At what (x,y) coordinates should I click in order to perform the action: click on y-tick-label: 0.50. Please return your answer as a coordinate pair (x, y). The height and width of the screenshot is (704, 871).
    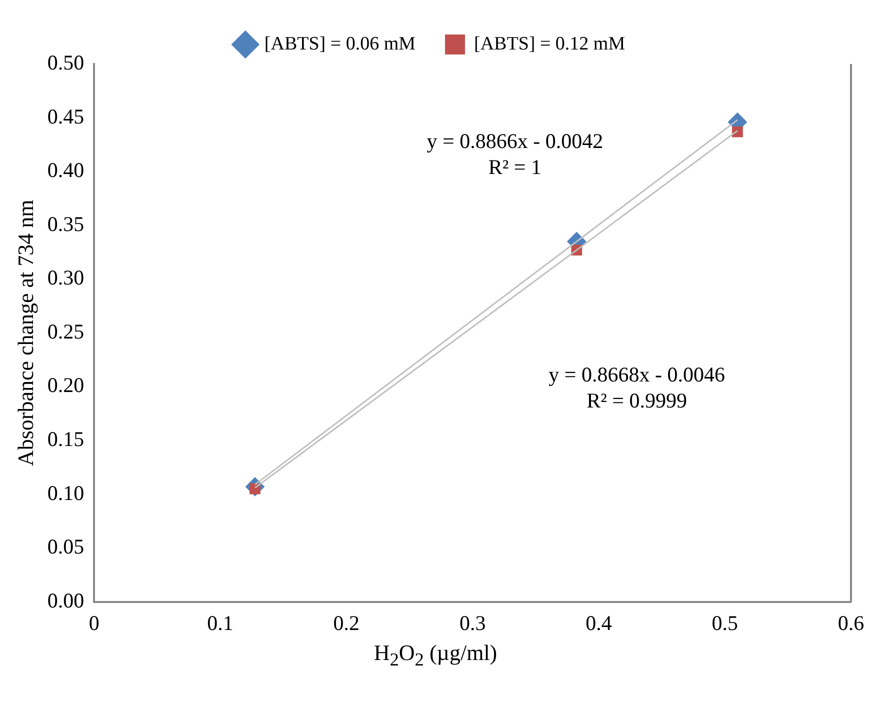
    Looking at the image, I should click on (65, 62).